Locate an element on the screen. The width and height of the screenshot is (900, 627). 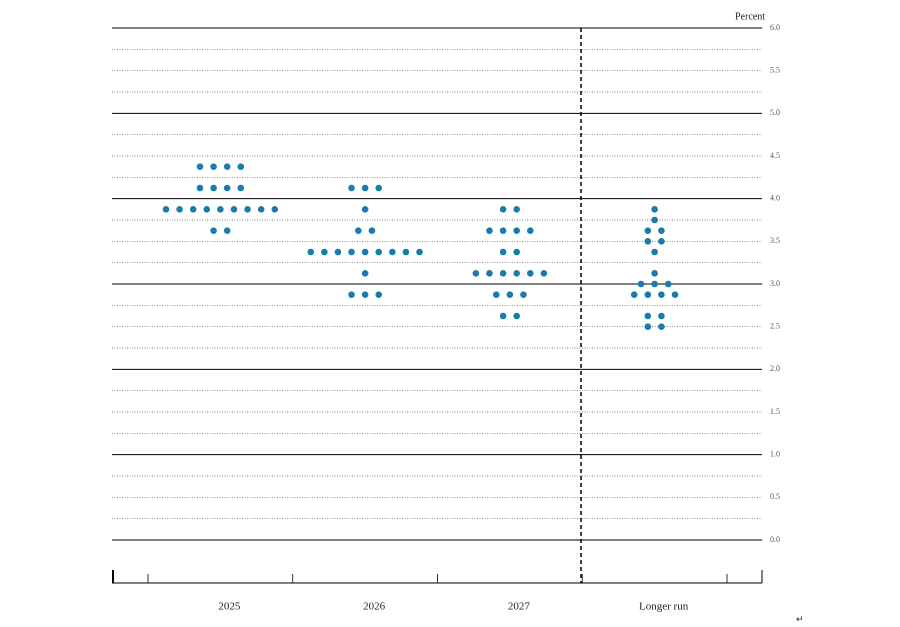
y-tick-label: 3.5 is located at coordinates (775, 240).